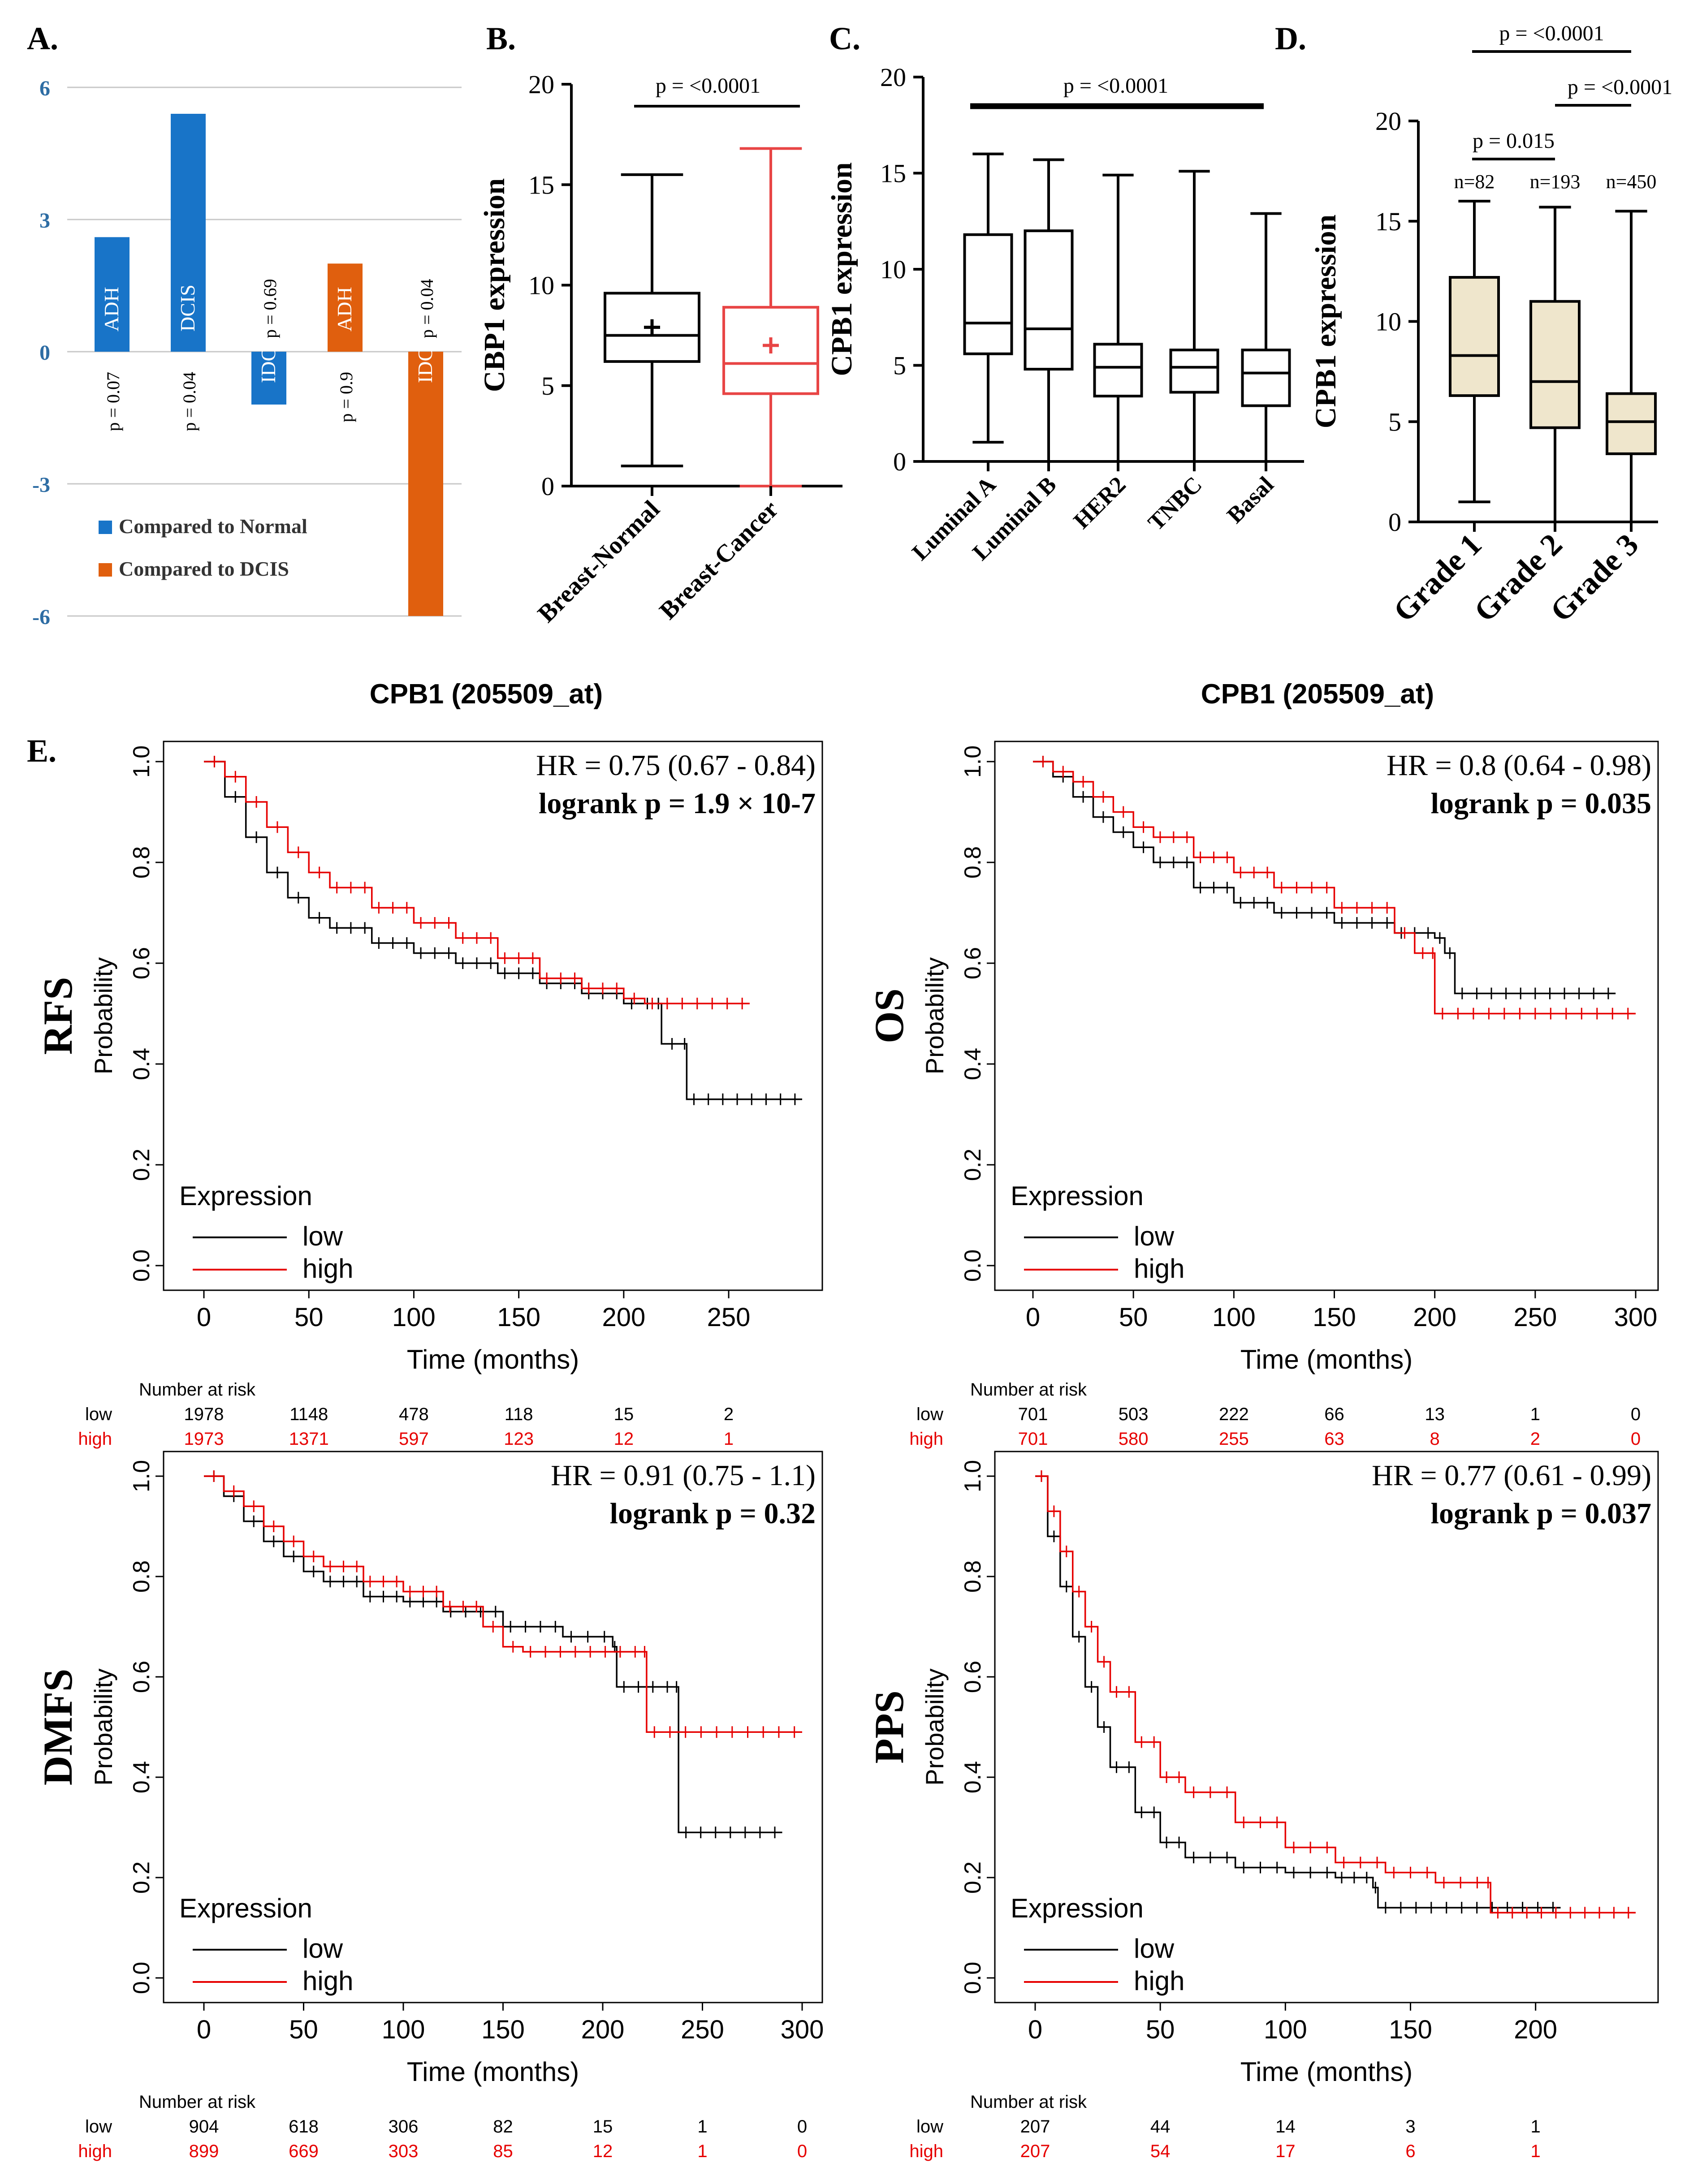 The image size is (1702, 2184). I want to click on km-risk-high-count: 123, so click(519, 1439).